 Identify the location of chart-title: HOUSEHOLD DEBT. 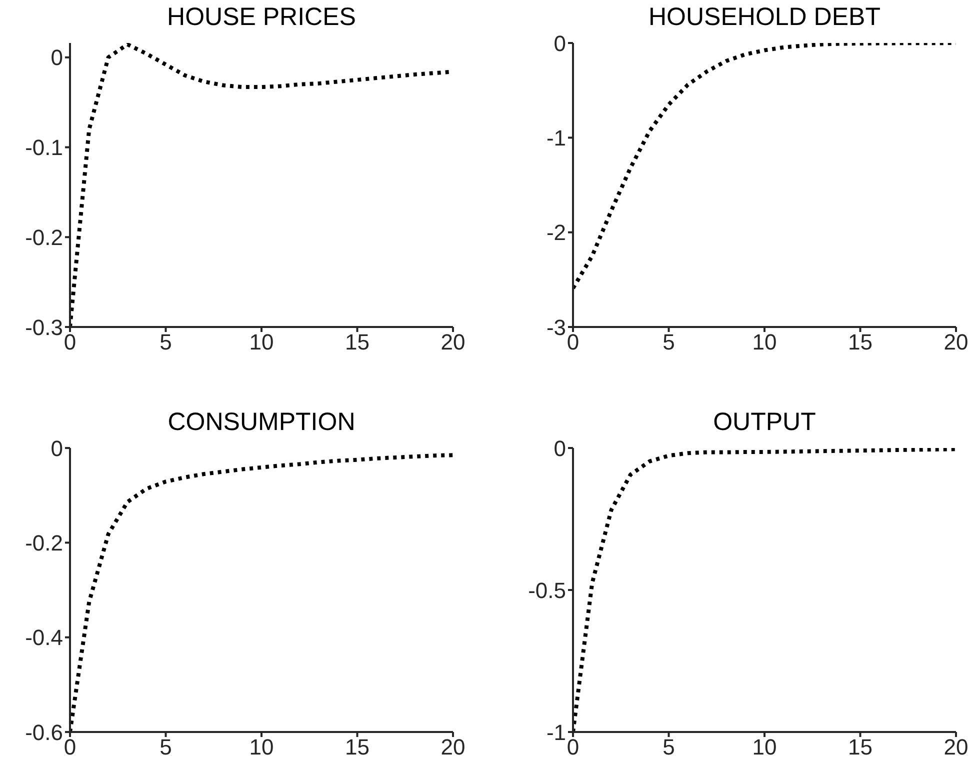
(765, 17).